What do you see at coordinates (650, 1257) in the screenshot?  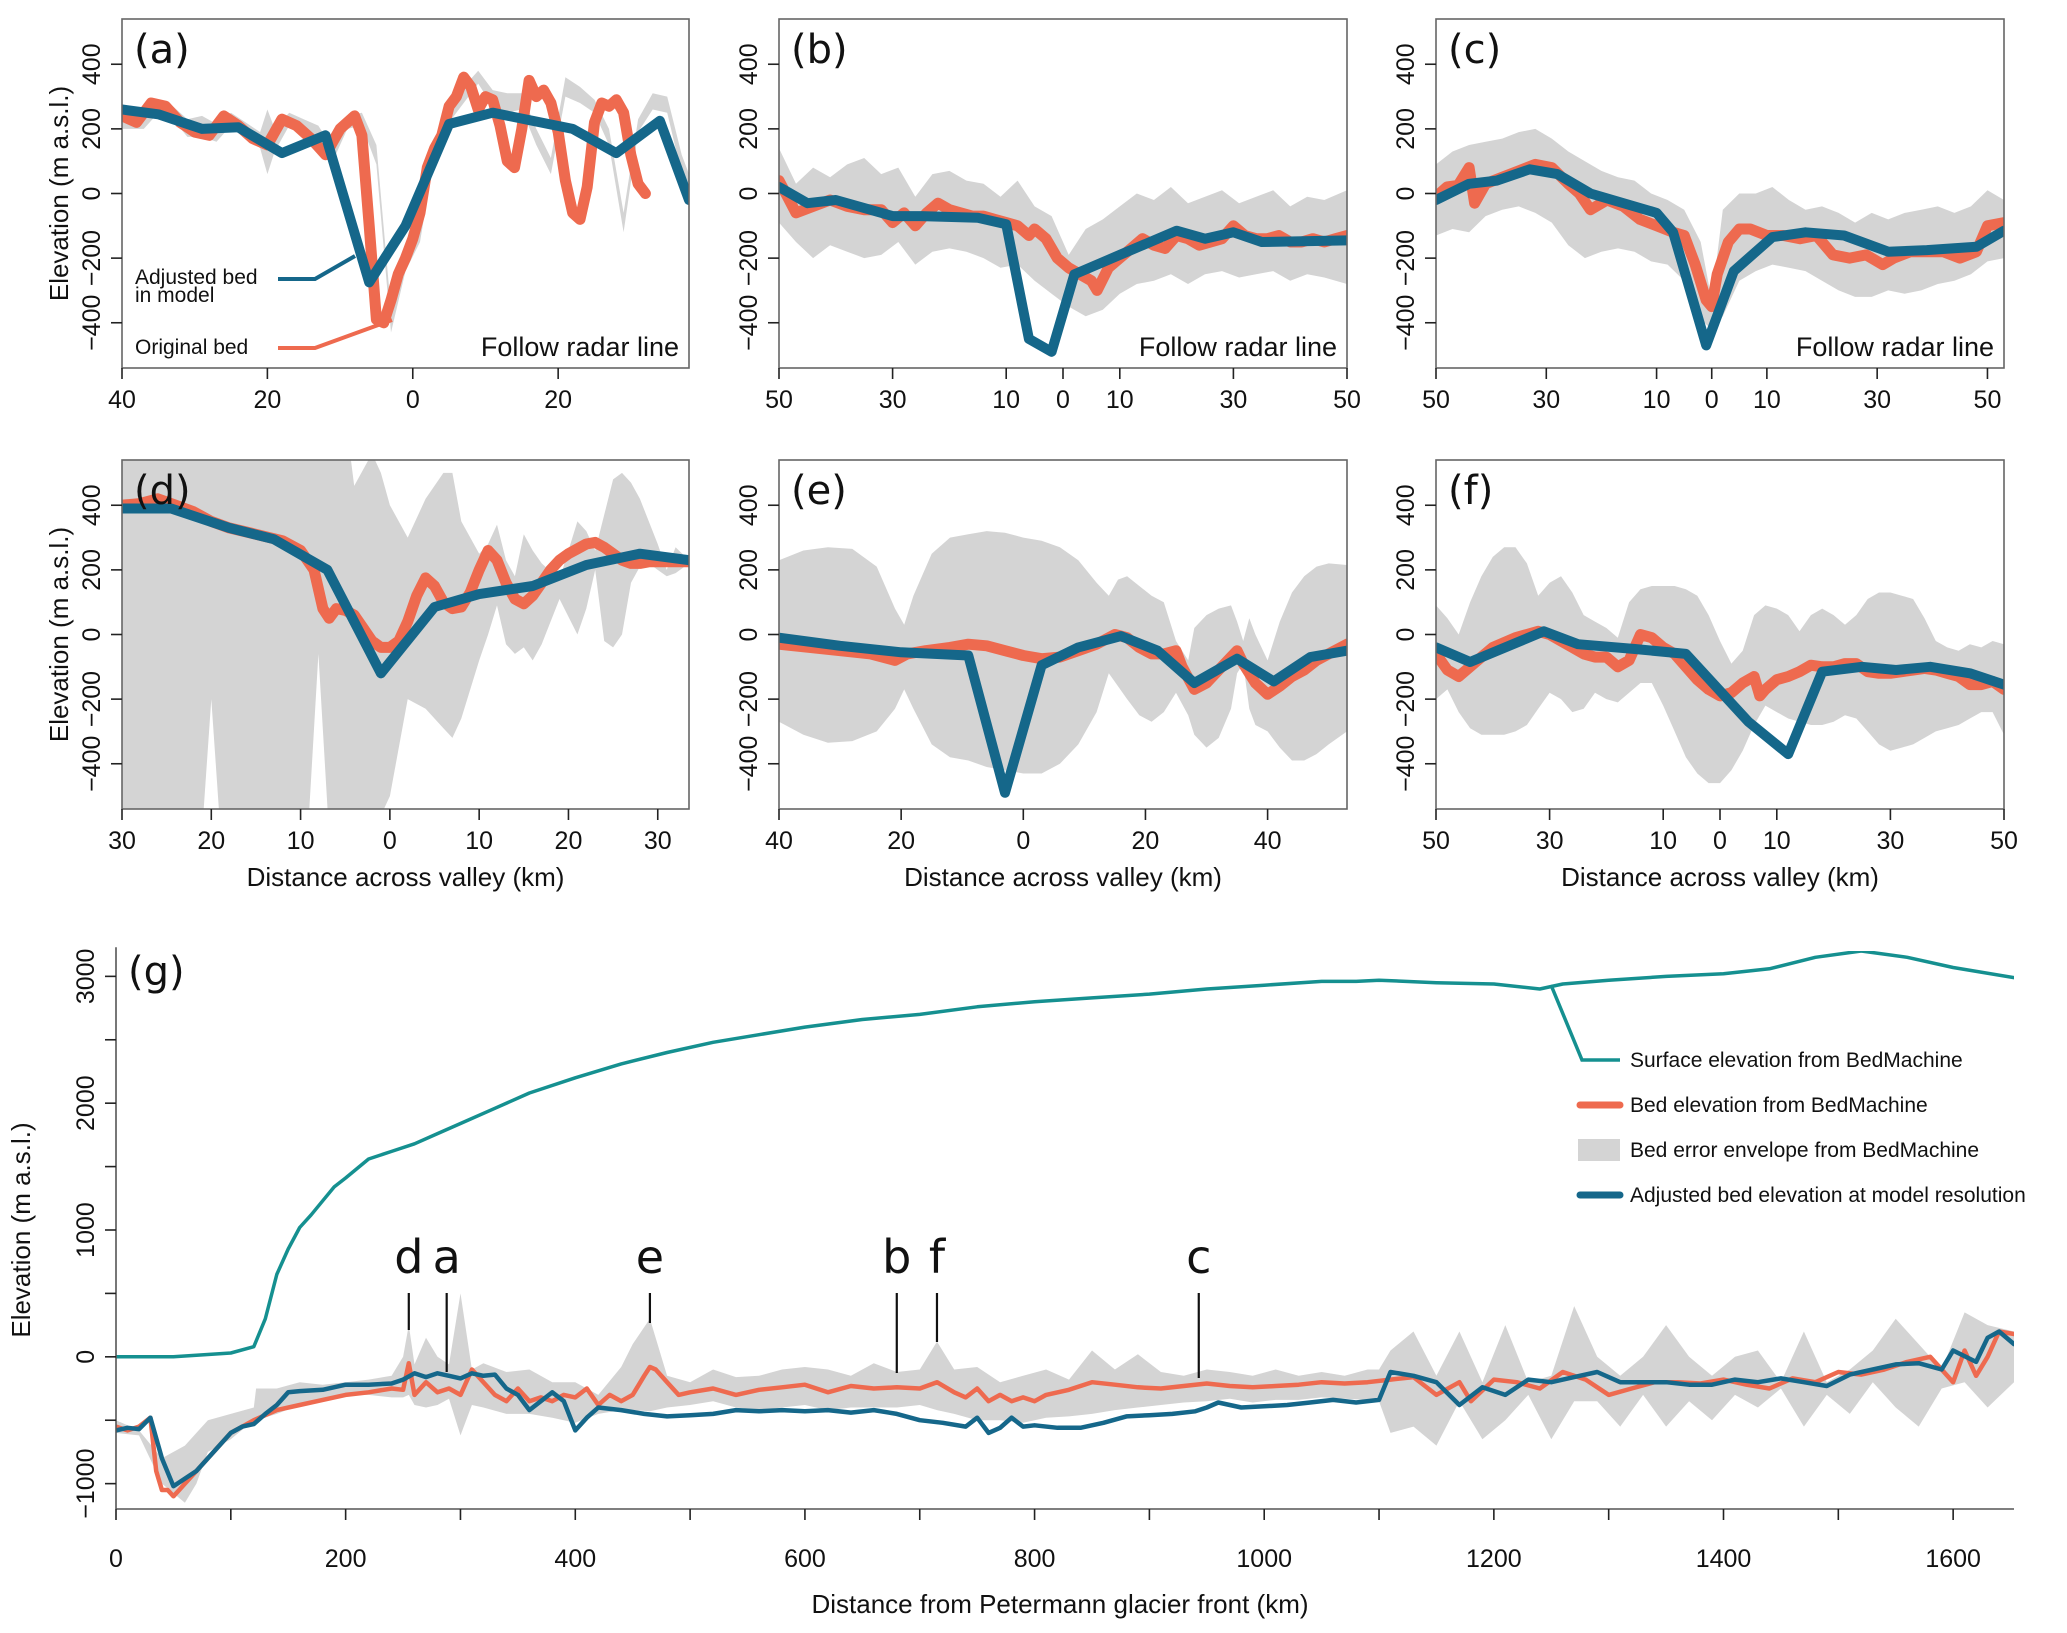 I see `profile-marker-label-e: e` at bounding box center [650, 1257].